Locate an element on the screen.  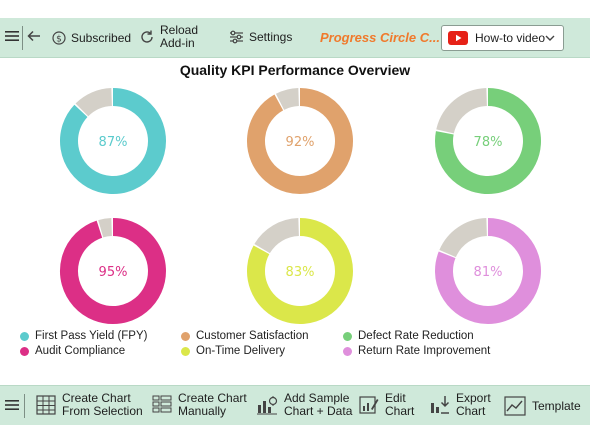
legend-item: First Pass Yield (FPY) is located at coordinates (83, 336).